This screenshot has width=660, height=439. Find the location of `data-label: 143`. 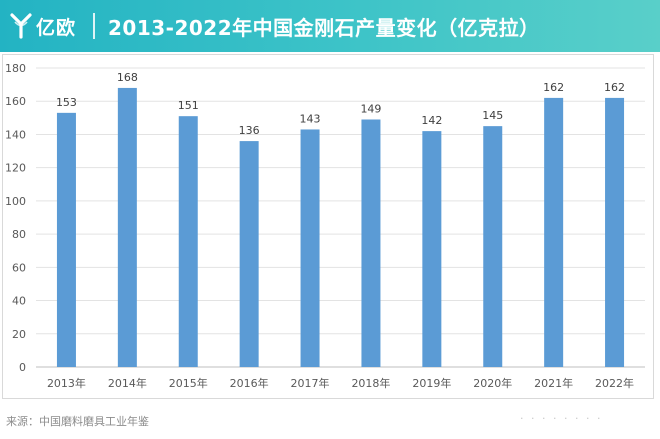

data-label: 143 is located at coordinates (310, 118).